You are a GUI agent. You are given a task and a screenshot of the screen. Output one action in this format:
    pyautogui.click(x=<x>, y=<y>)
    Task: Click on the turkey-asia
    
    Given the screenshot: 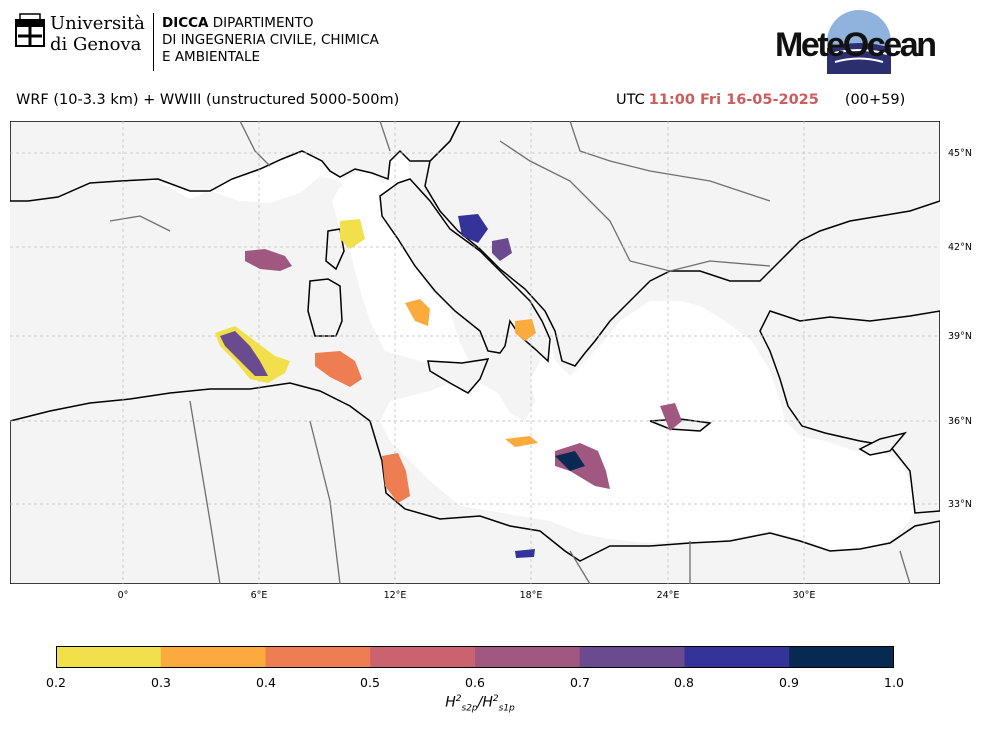 What is the action you would take?
    pyautogui.click(x=849, y=412)
    